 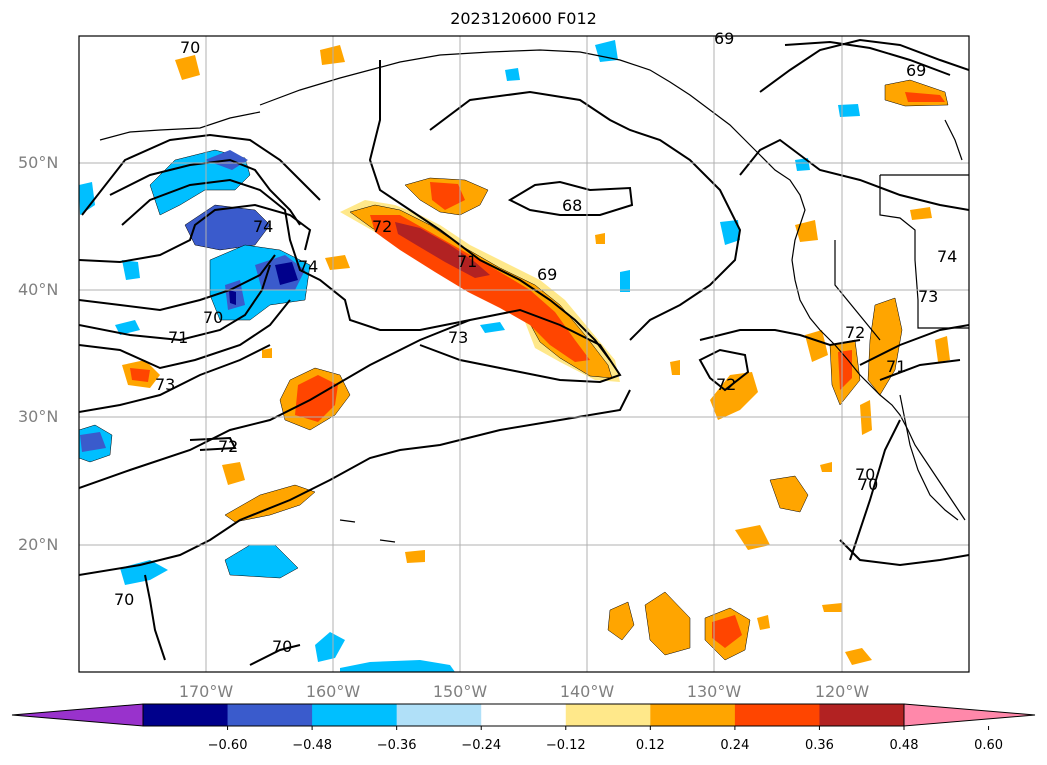 I want to click on colorbar-tick-label: −0.36, so click(x=396, y=745).